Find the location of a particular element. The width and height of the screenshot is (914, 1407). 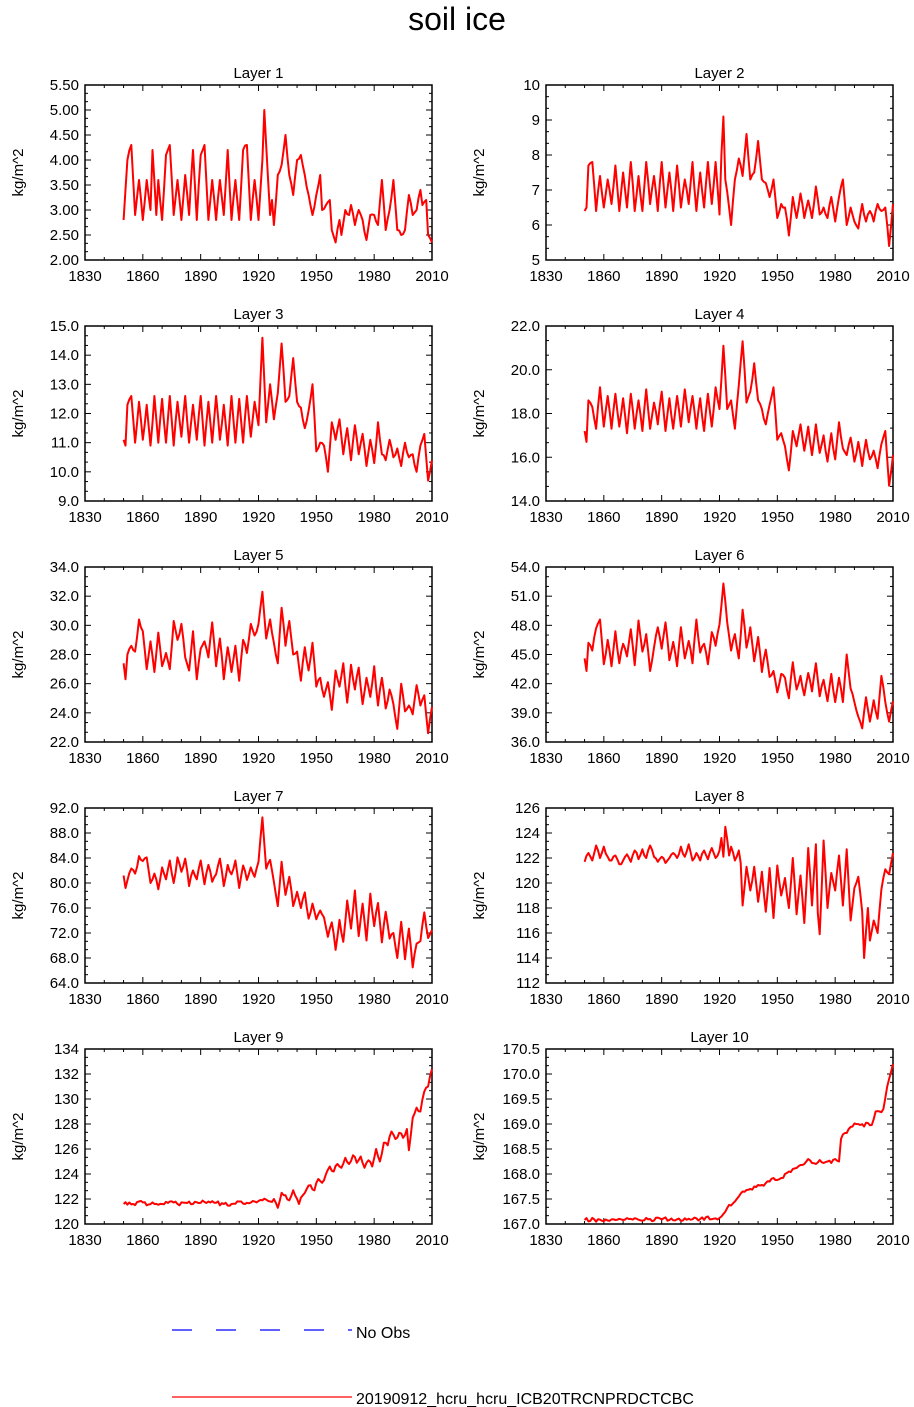

y-tick-label: 54.0 is located at coordinates (525, 567).